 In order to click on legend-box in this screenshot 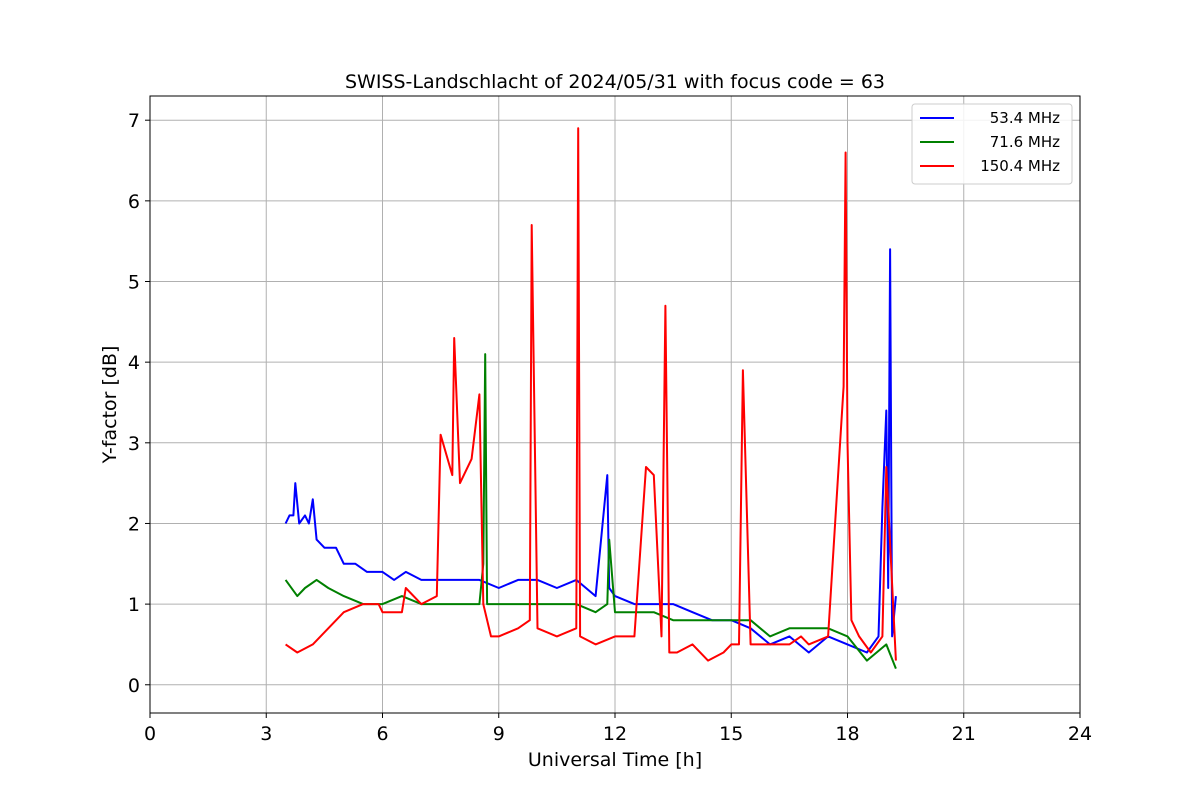, I will do `click(992, 144)`.